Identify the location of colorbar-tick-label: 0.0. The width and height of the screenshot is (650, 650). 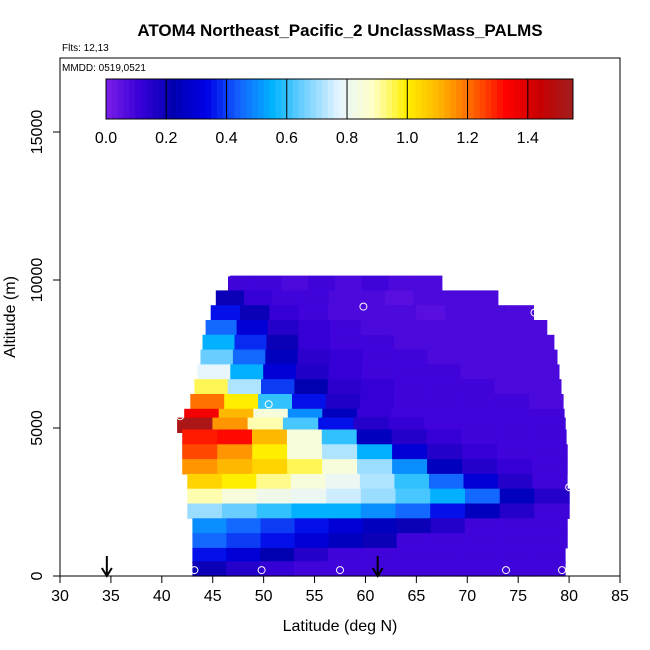
(106, 138).